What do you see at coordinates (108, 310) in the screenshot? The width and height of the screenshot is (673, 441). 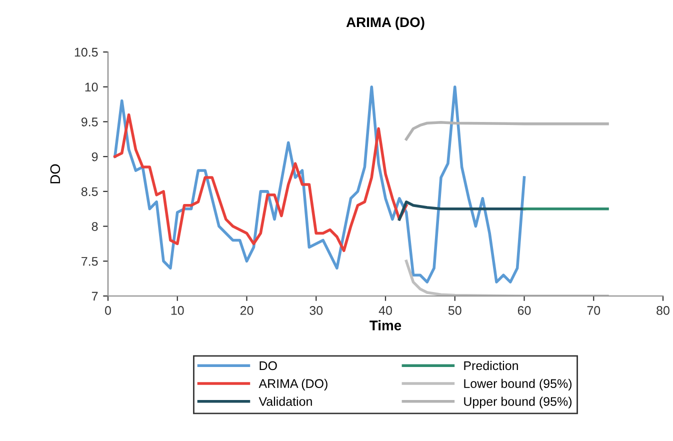 I see `x-tick-label: 0` at bounding box center [108, 310].